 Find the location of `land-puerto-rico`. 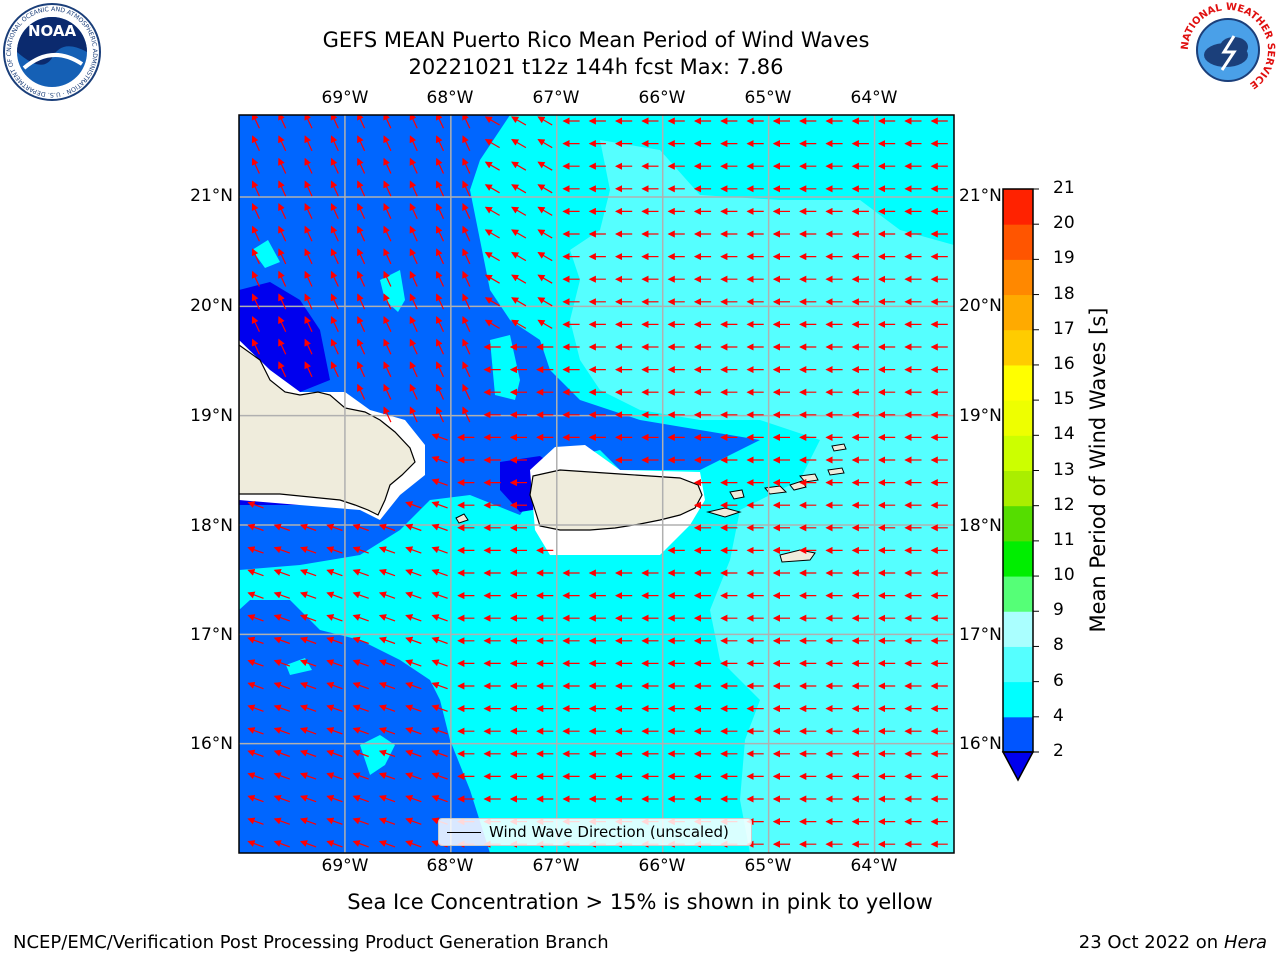

land-puerto-rico is located at coordinates (616, 500).